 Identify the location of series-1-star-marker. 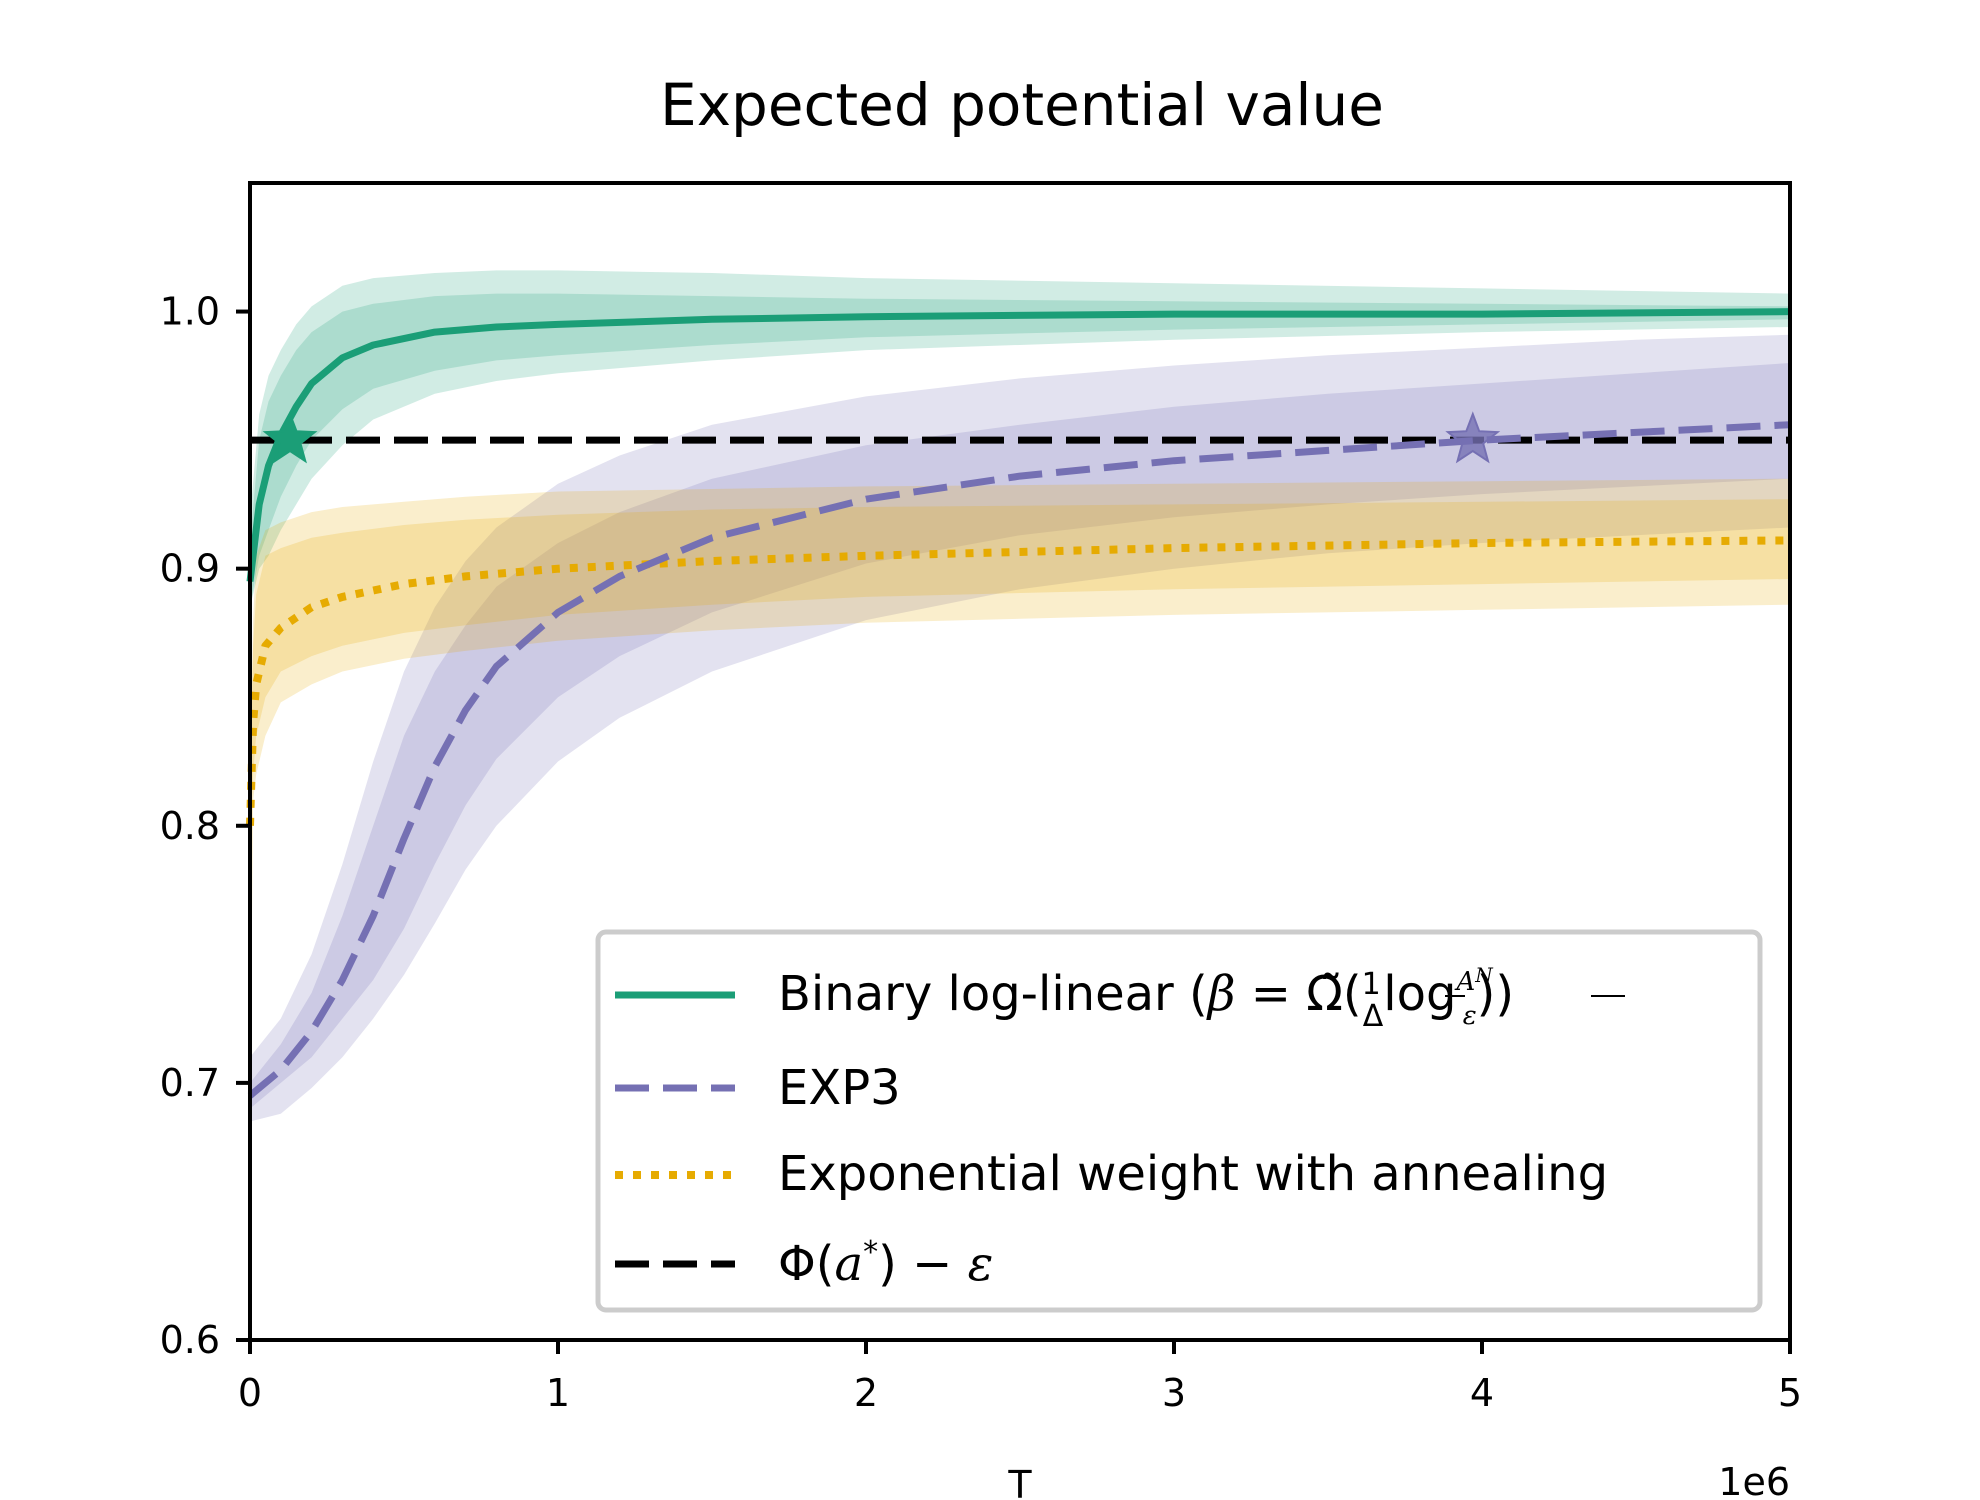
(1473, 437).